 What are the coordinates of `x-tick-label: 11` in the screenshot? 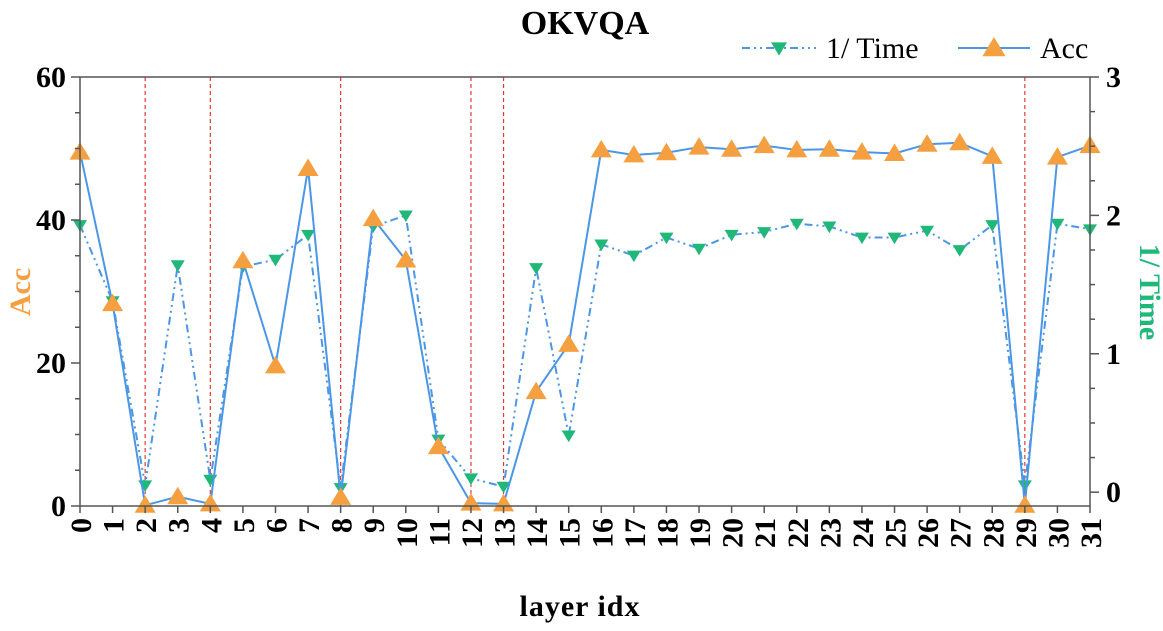 It's located at (439, 532).